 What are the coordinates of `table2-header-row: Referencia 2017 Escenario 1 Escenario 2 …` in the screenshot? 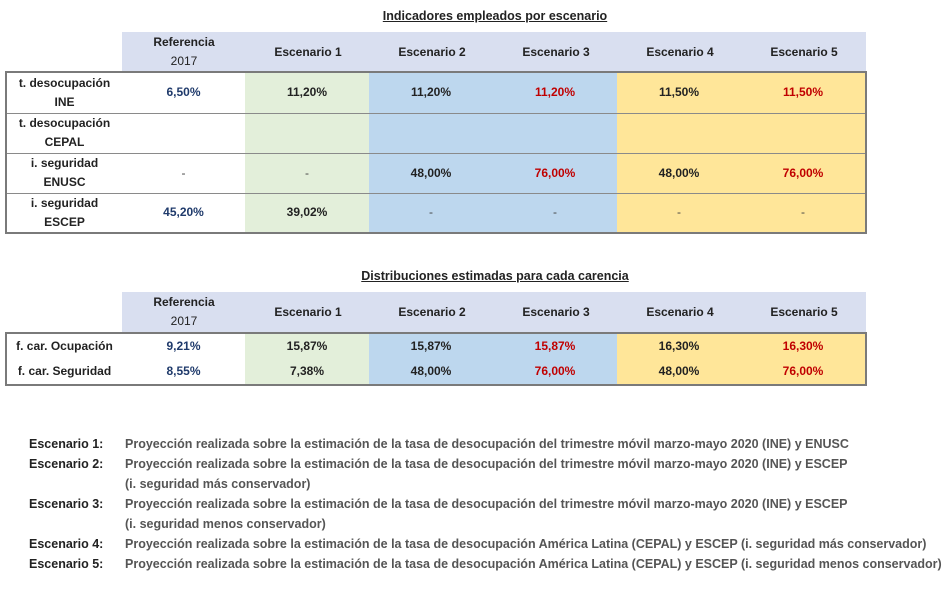 It's located at (436, 312).